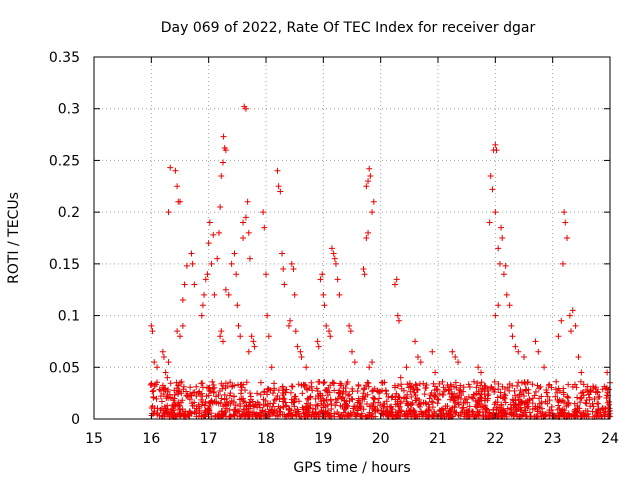  What do you see at coordinates (351, 468) in the screenshot?
I see `x-axis-label: GPS time / hours` at bounding box center [351, 468].